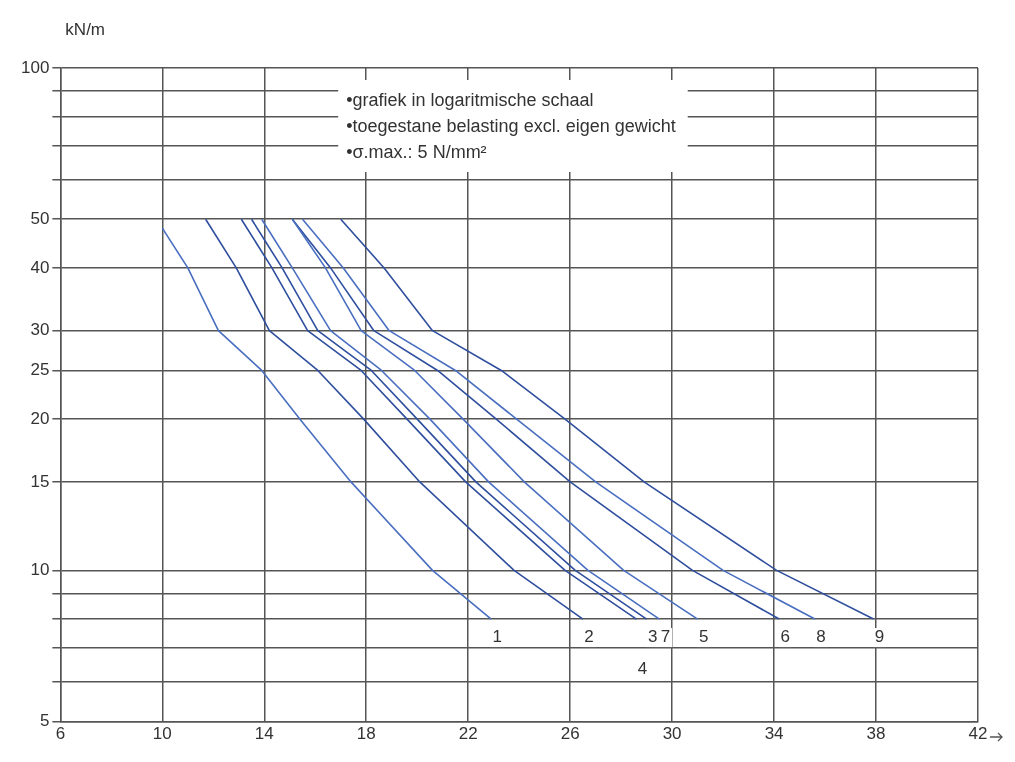 Image resolution: width=1015 pixels, height=762 pixels. What do you see at coordinates (642, 669) in the screenshot?
I see `text: 4` at bounding box center [642, 669].